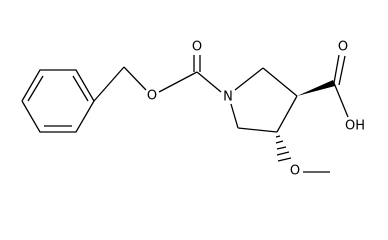  What do you see at coordinates (316, 88) in the screenshot?
I see `wedge-bond` at bounding box center [316, 88].